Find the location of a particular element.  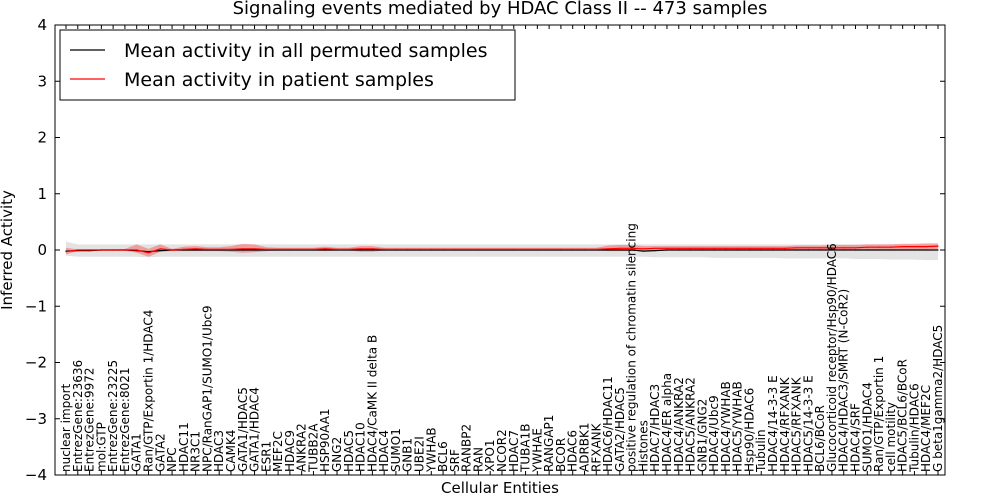

x-tick-label: BCL6/BCoR is located at coordinates (820, 438).